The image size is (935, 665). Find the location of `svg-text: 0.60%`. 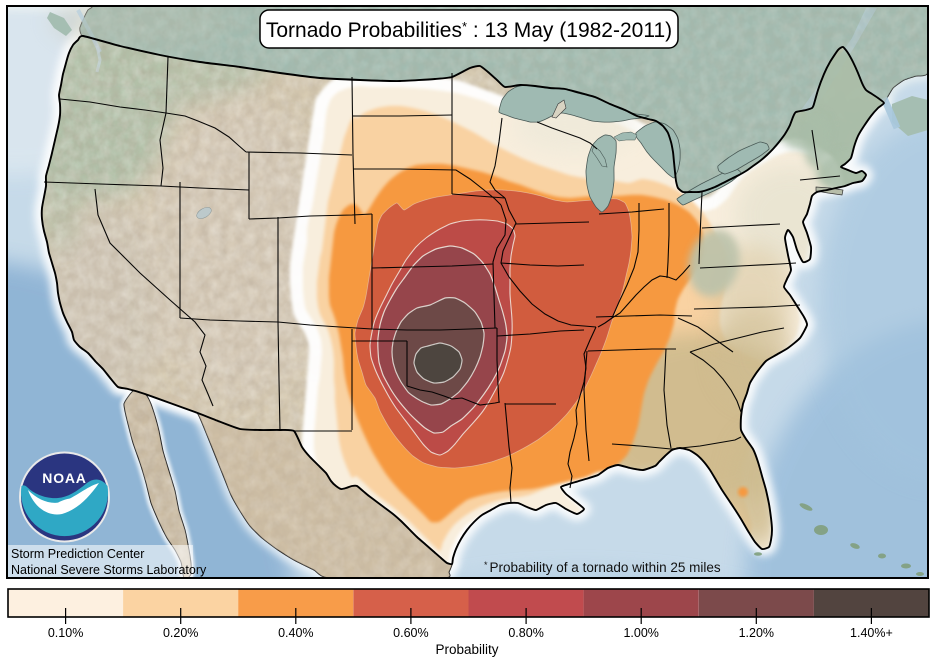

svg-text: 0.60% is located at coordinates (410, 633).